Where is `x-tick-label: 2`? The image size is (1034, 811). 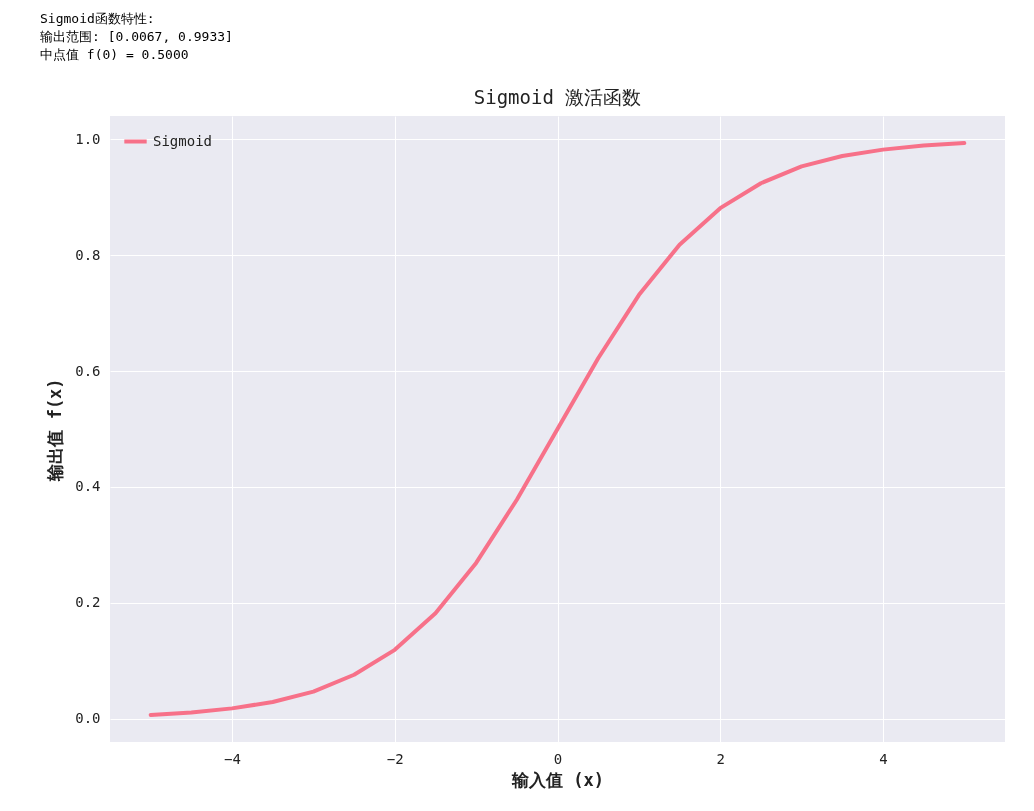 x-tick-label: 2 is located at coordinates (720, 758).